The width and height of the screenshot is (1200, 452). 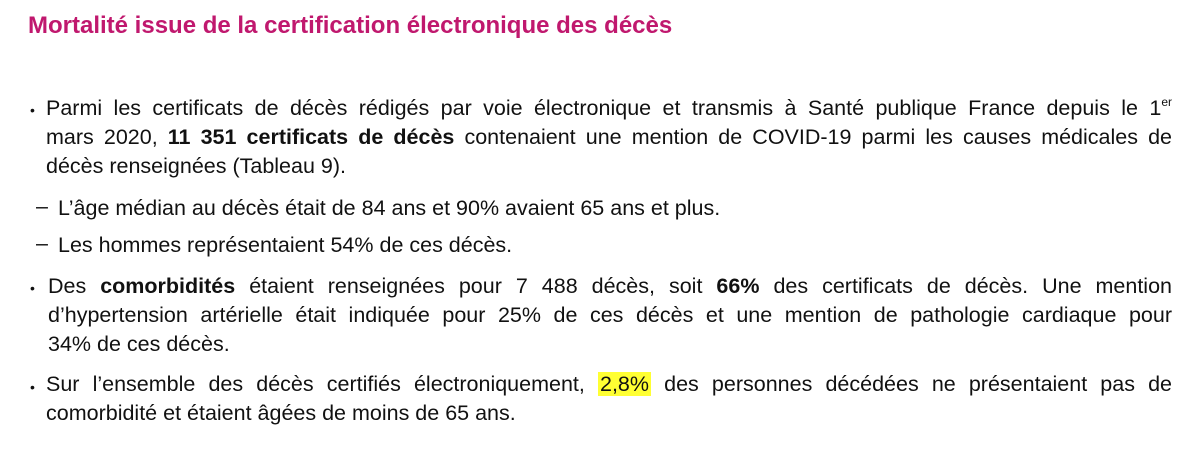 What do you see at coordinates (1166, 102) in the screenshot?
I see `superscript: er` at bounding box center [1166, 102].